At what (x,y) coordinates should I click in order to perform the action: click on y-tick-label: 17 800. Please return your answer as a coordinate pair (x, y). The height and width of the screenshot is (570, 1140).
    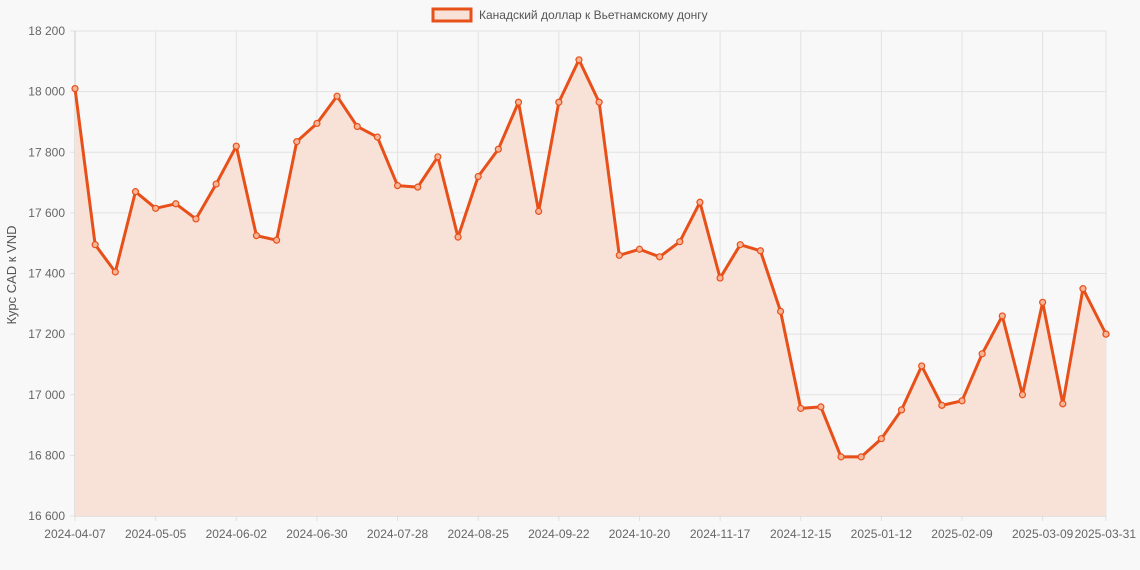
    Looking at the image, I should click on (46, 152).